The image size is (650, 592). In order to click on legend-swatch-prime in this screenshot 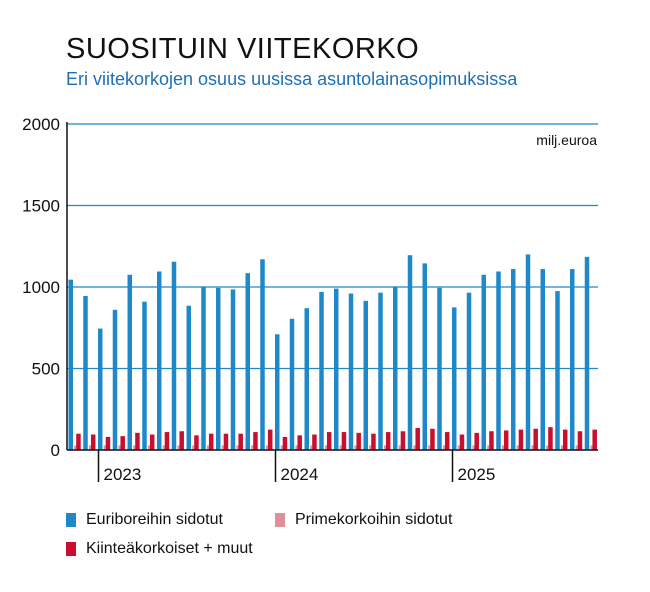, I will do `click(280, 520)`.